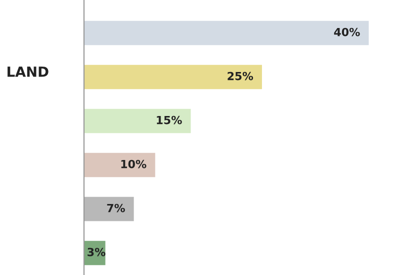 This screenshot has width=420, height=275. Describe the element at coordinates (169, 120) in the screenshot. I see `data-label: 15%` at that location.